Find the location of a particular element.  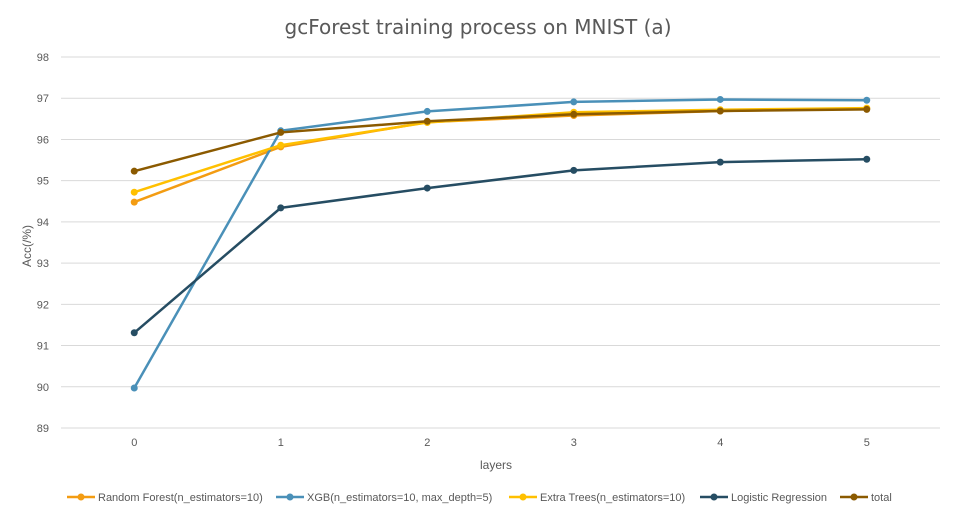

legend-item: XGB(n_estimators=10, max_depth=5) is located at coordinates (384, 498).